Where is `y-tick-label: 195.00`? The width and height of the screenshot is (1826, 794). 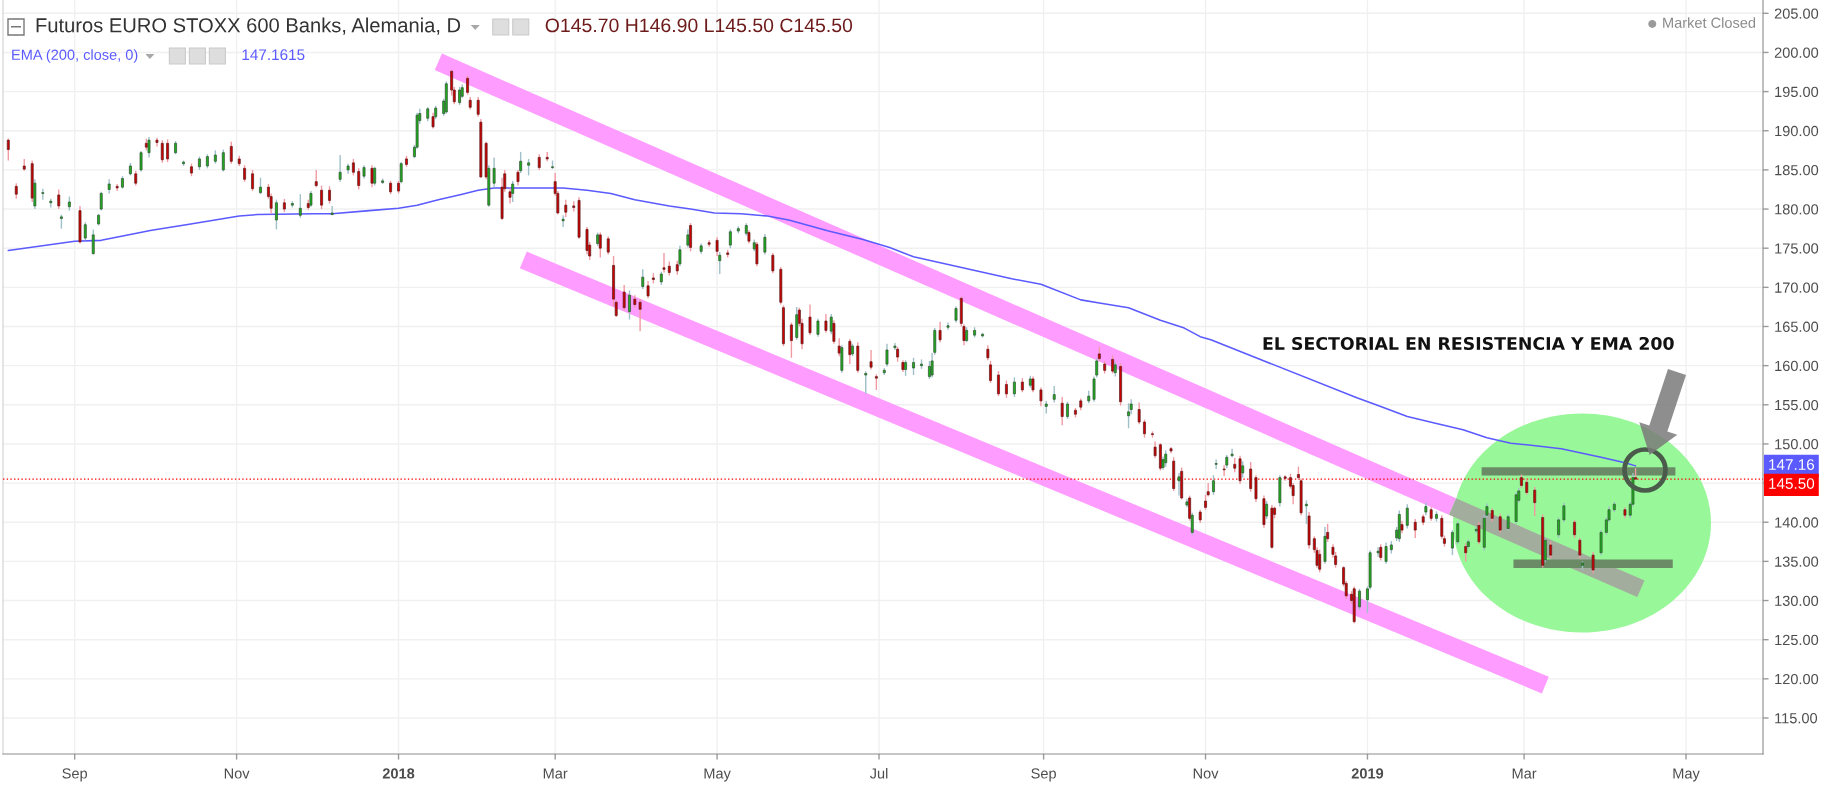
y-tick-label: 195.00 is located at coordinates (1797, 92).